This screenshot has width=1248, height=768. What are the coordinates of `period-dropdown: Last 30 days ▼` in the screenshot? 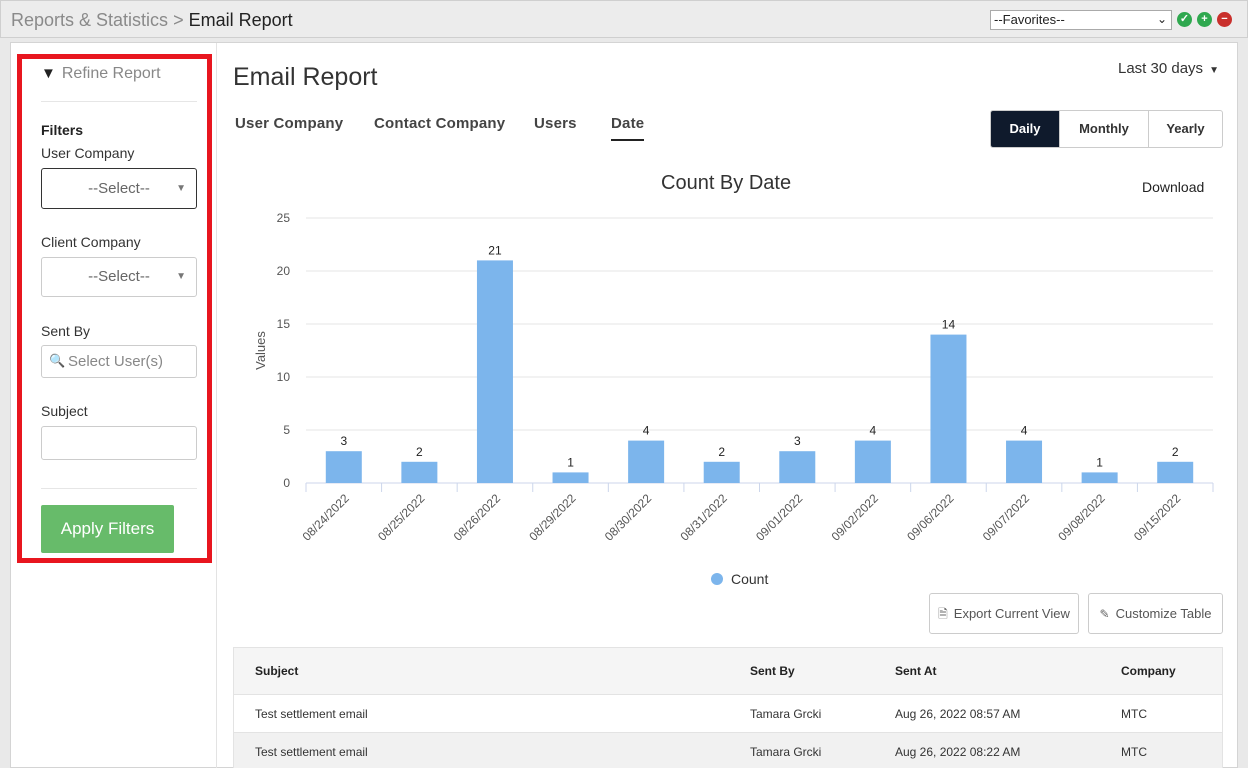 It's located at (1168, 68).